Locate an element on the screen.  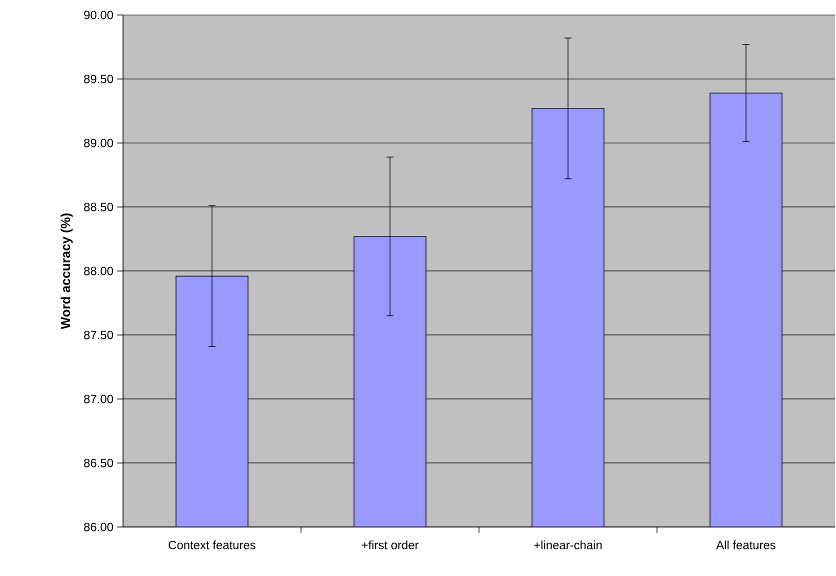
y-tick-label: 90.00 is located at coordinates (99, 15).